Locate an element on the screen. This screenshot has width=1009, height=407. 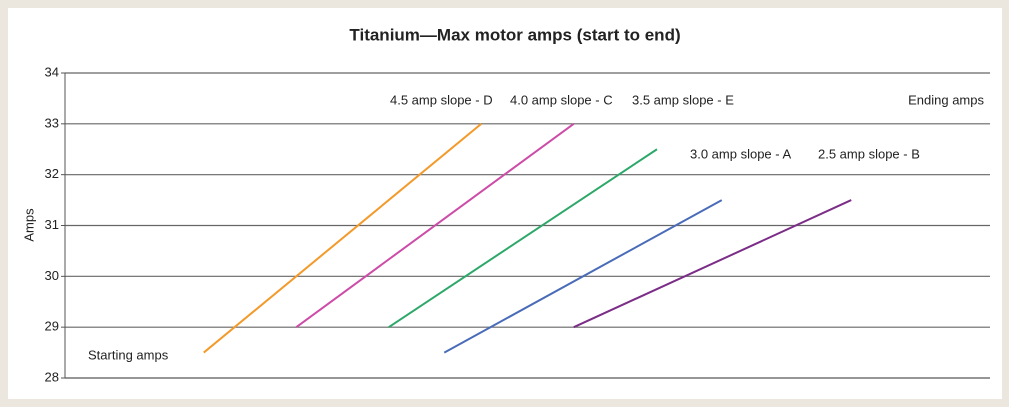
chart-title: Titanium—Max motor amps (start to end) is located at coordinates (514, 34).